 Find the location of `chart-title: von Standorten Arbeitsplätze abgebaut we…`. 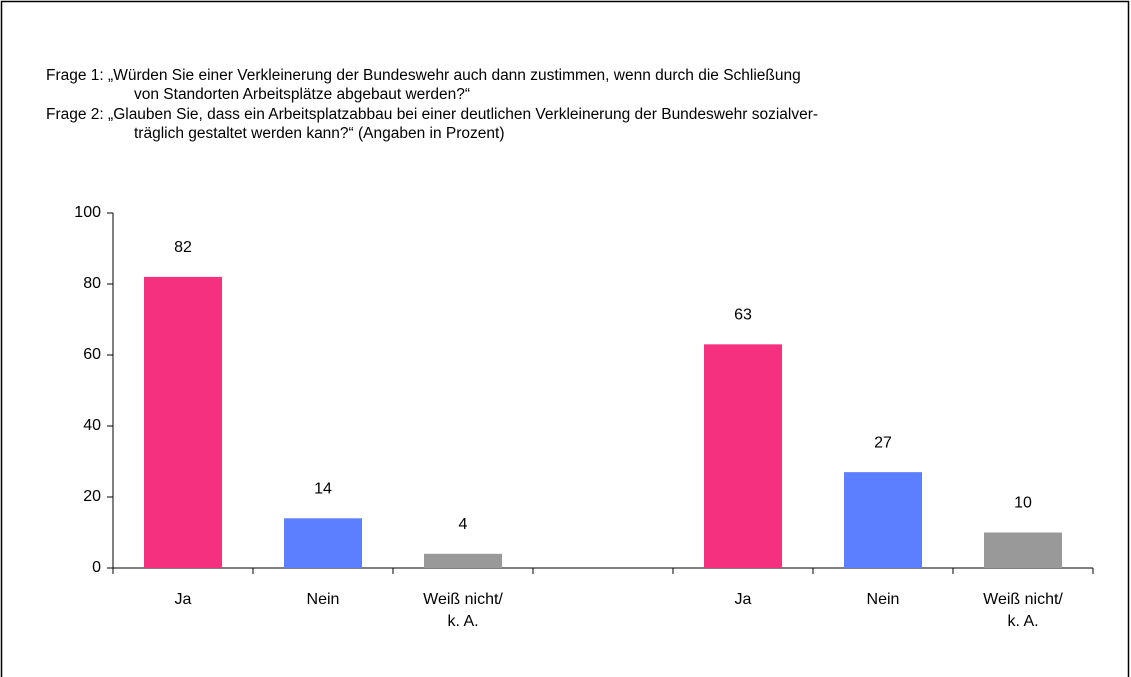

chart-title: von Standorten Arbeitsplätze abgebaut we… is located at coordinates (302, 94).